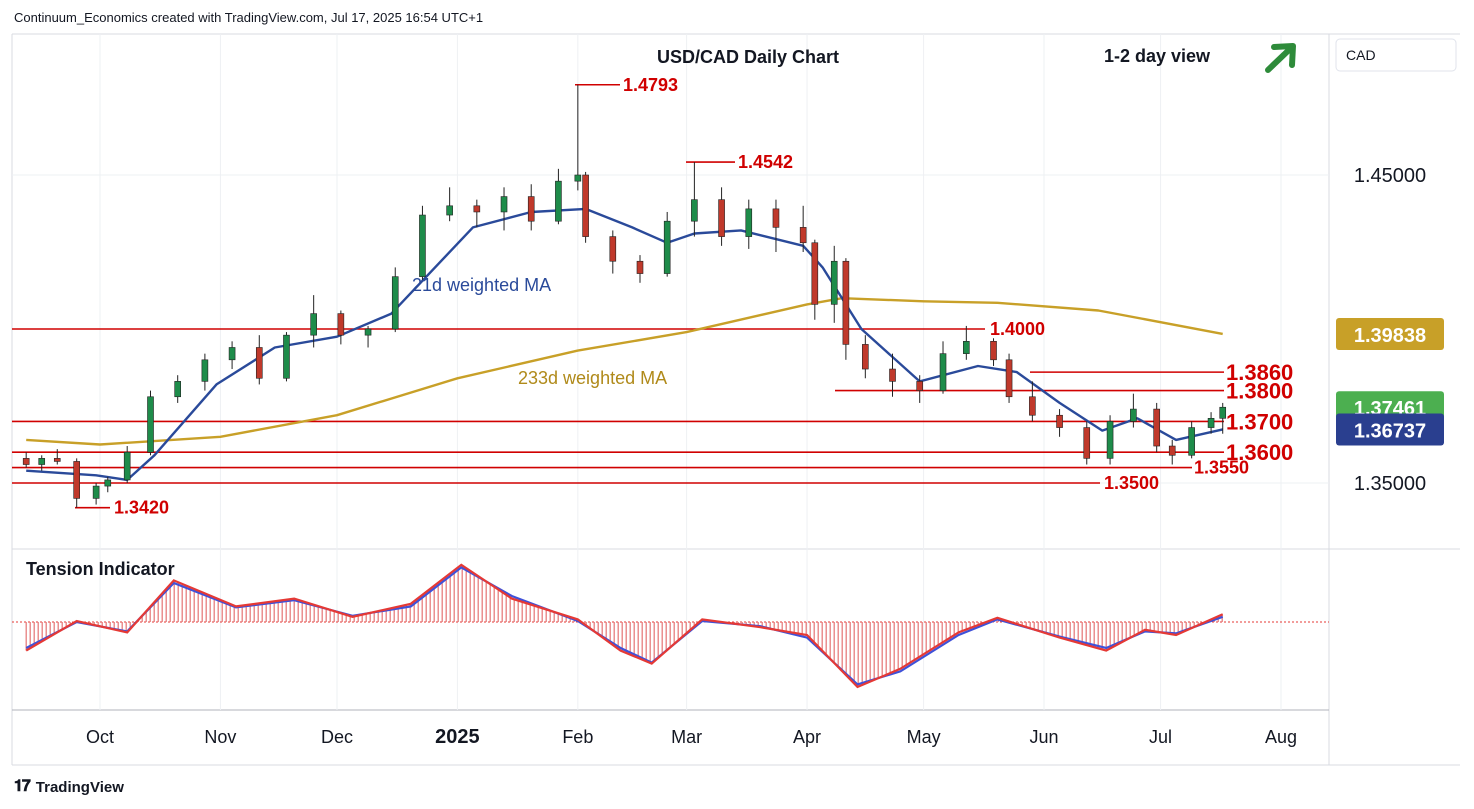 Image resolution: width=1474 pixels, height=809 pixels. Describe the element at coordinates (577, 737) in the screenshot. I see `x-tick-label: Feb` at that location.